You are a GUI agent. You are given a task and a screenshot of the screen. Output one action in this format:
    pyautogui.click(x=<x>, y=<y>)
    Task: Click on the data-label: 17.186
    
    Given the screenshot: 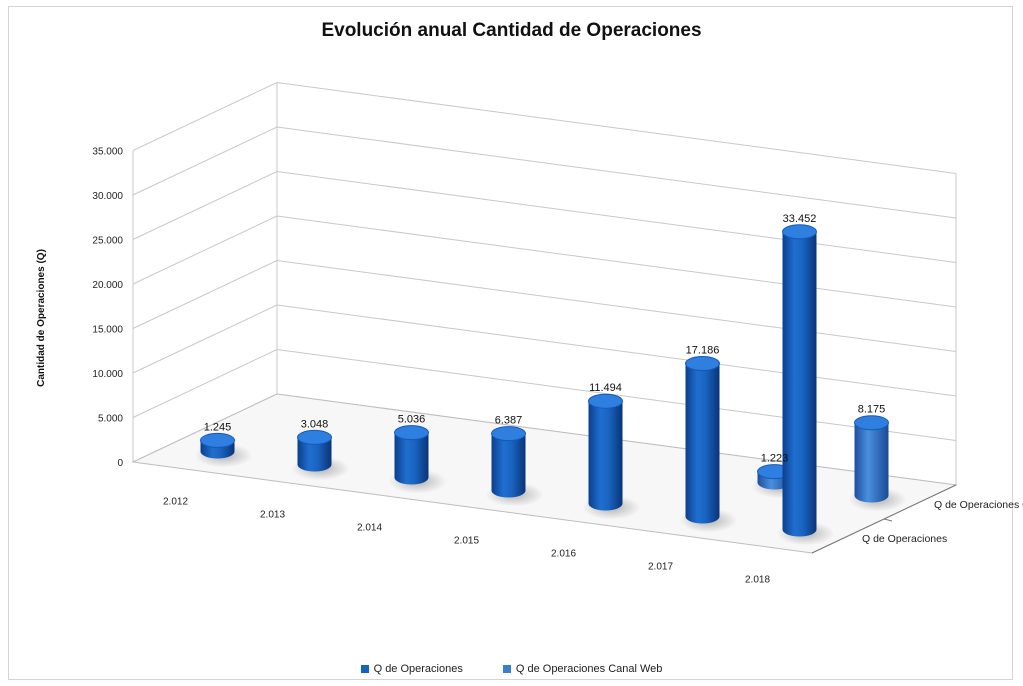 What is the action you would take?
    pyautogui.click(x=703, y=351)
    